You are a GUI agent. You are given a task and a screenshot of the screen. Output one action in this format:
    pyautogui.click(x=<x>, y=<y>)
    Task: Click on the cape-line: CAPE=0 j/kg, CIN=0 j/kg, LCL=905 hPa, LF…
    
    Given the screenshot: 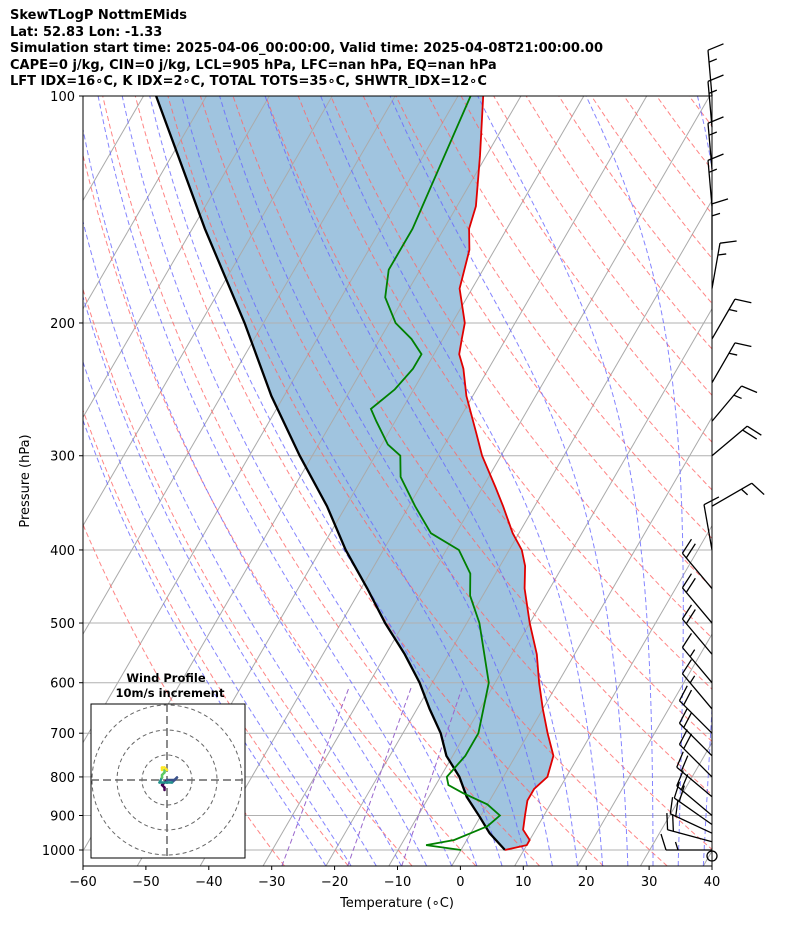 What is the action you would take?
    pyautogui.click(x=253, y=65)
    